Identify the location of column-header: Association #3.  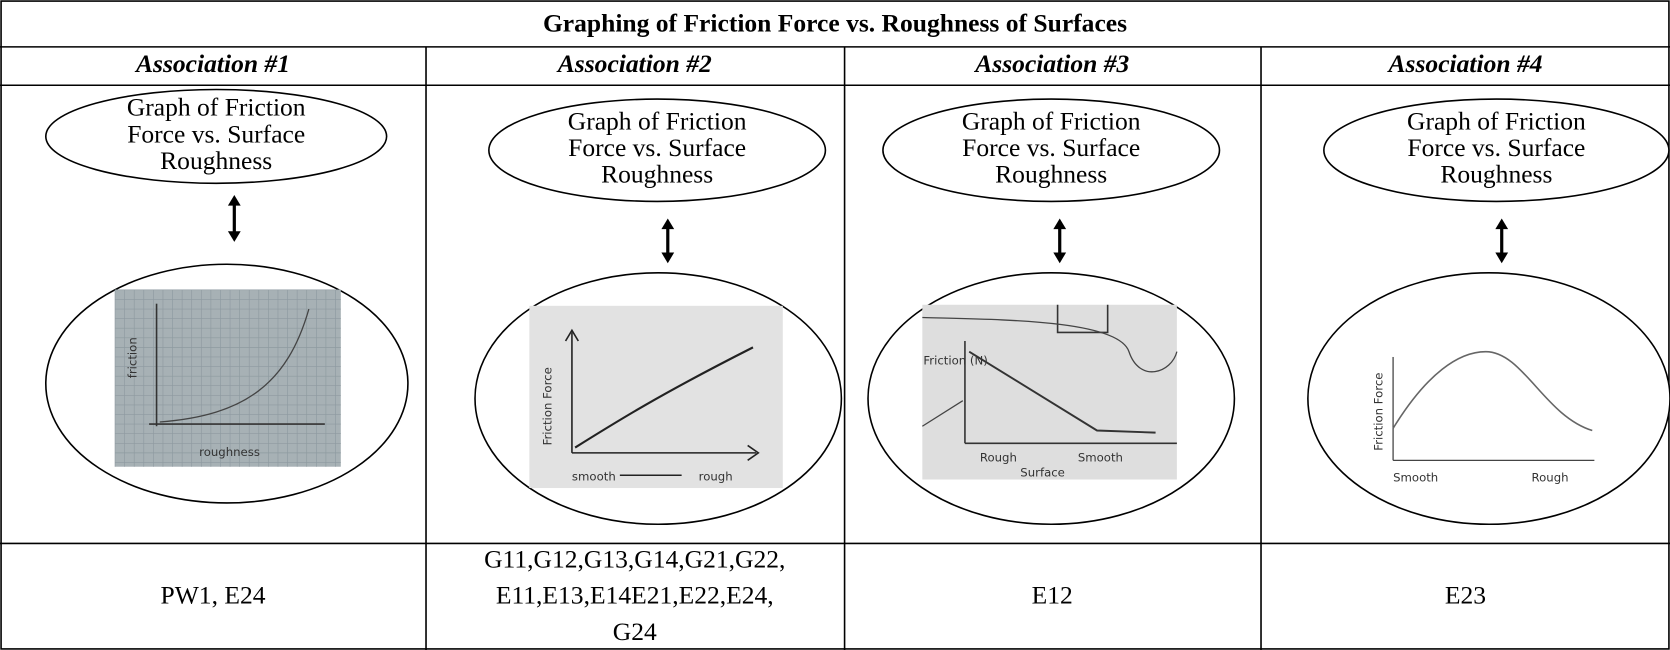
(1051, 63).